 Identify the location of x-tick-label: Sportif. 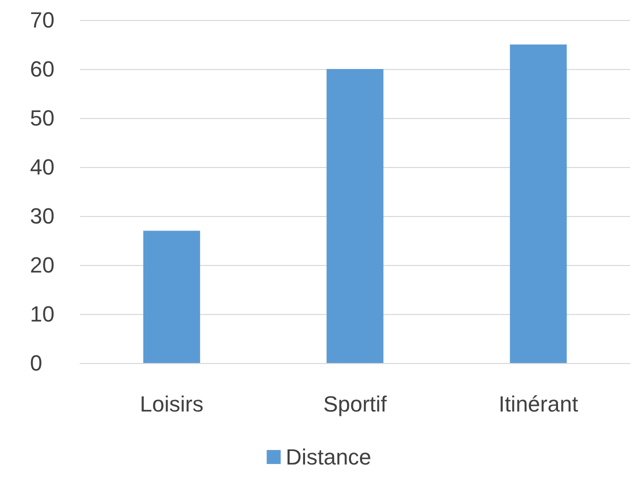
(355, 404).